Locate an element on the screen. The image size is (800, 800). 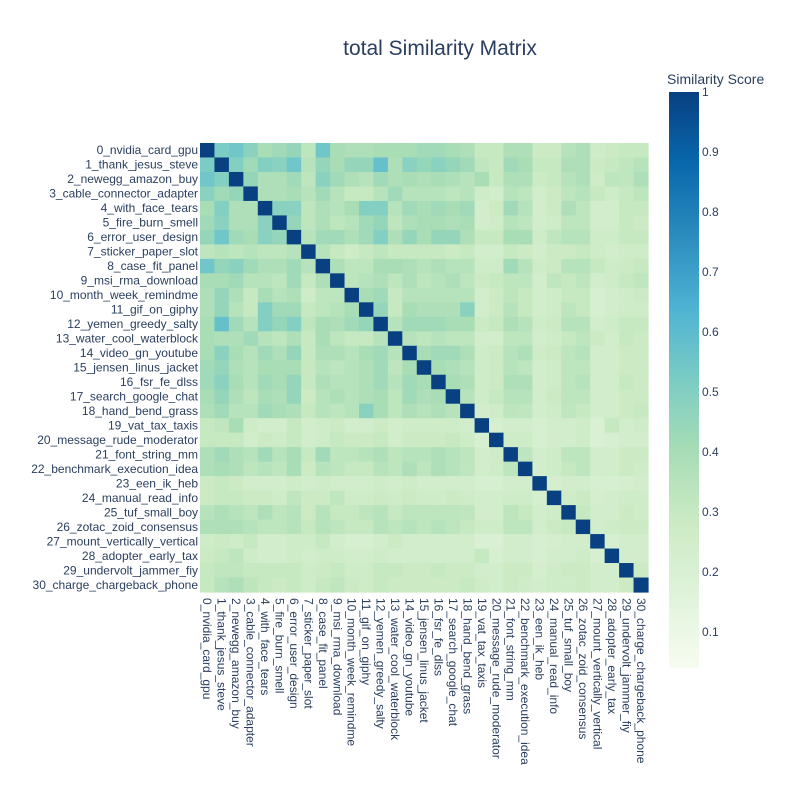
x-tick-label: 6_error_user_design is located at coordinates (294, 653).